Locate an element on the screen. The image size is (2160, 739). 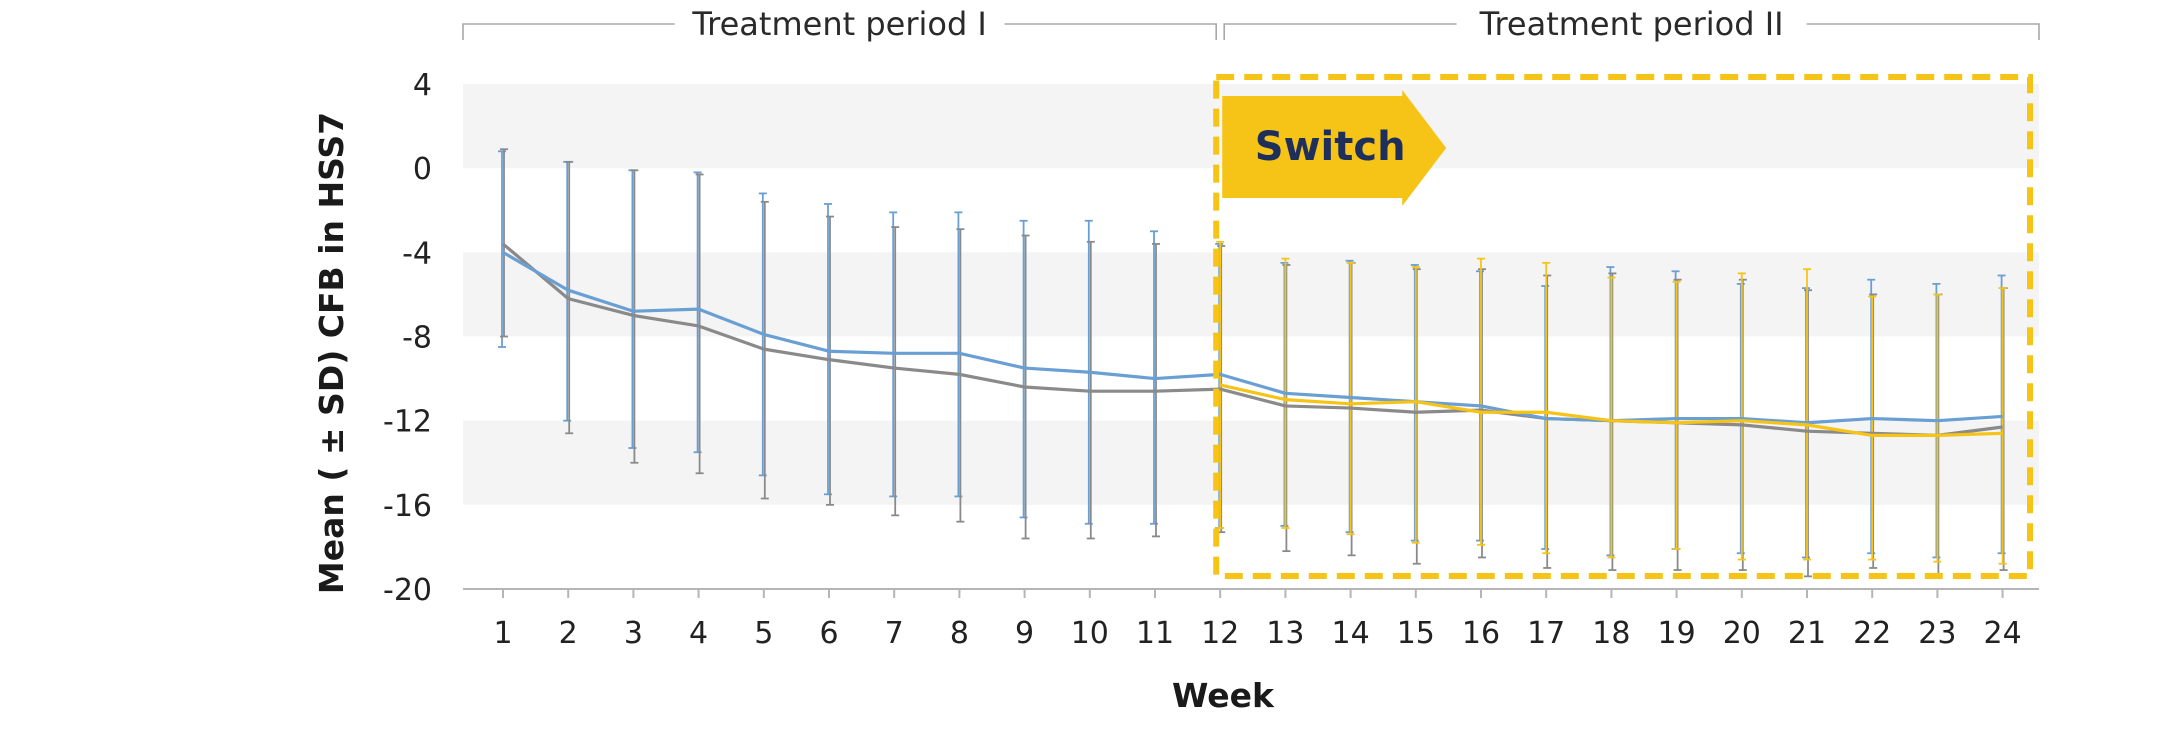
x-tick-label: 7 is located at coordinates (894, 633).